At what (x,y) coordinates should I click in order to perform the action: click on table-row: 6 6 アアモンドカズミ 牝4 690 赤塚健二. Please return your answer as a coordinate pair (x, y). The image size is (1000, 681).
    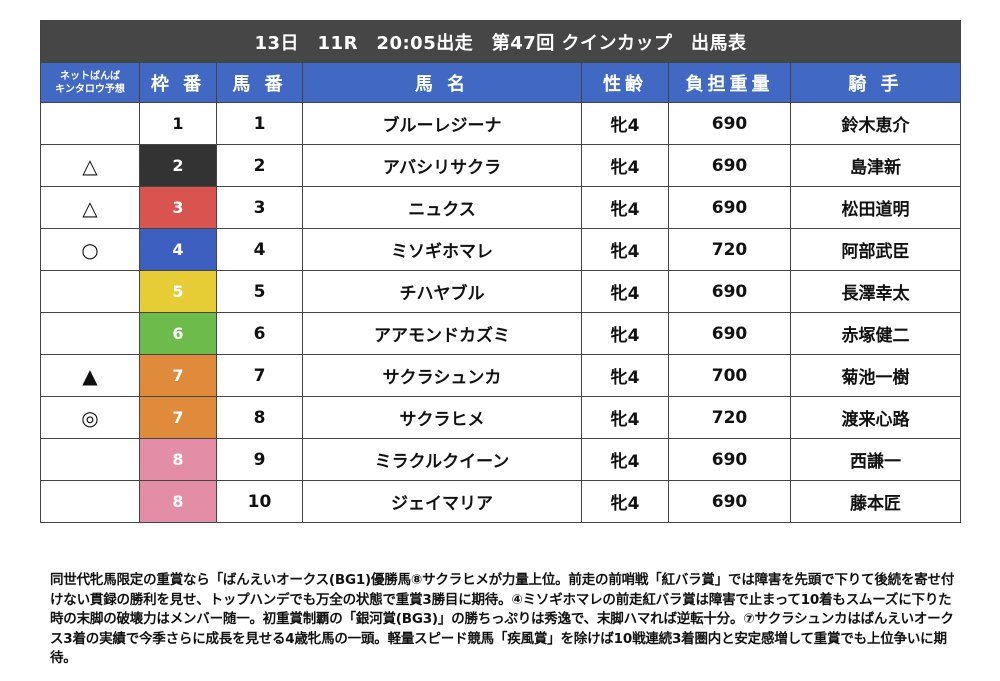
    Looking at the image, I should click on (501, 333).